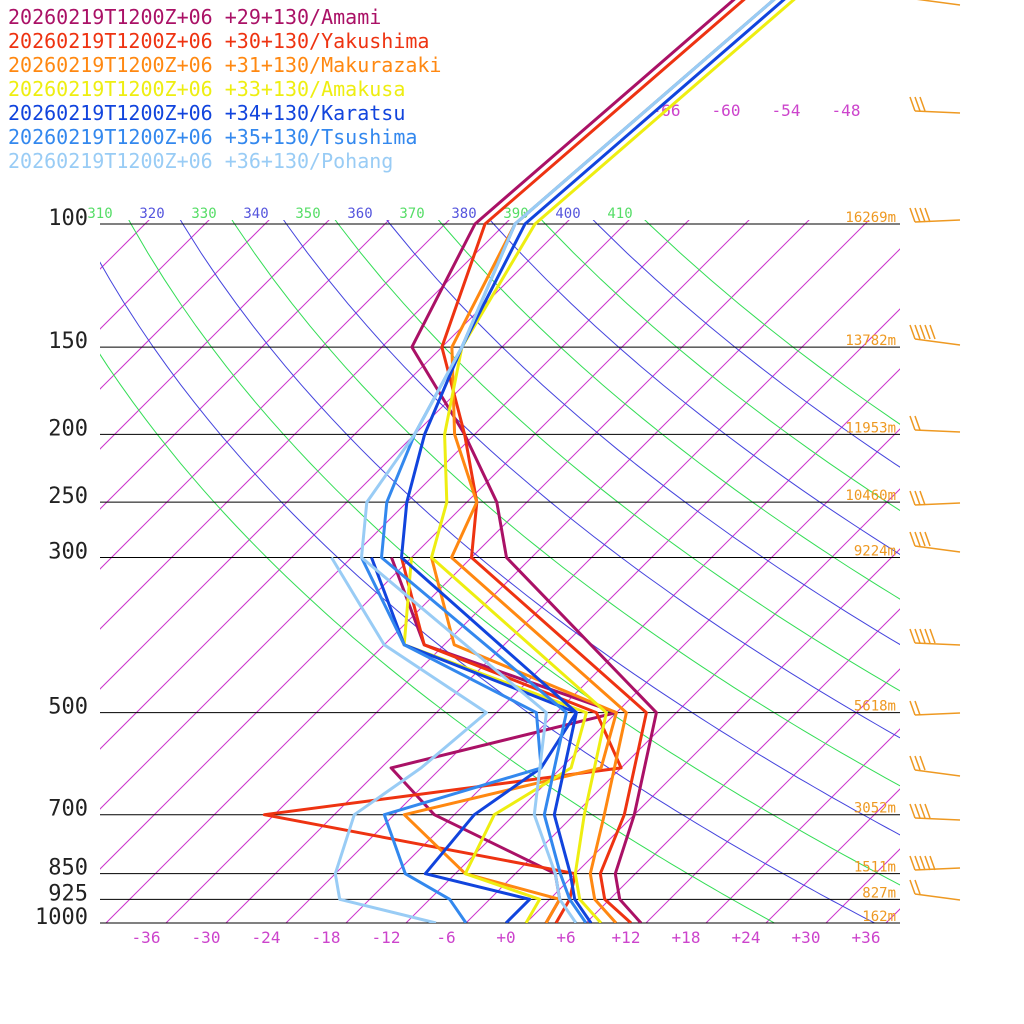 The width and height of the screenshot is (1024, 1024). Describe the element at coordinates (68, 868) in the screenshot. I see `pressure-label: 850` at that location.